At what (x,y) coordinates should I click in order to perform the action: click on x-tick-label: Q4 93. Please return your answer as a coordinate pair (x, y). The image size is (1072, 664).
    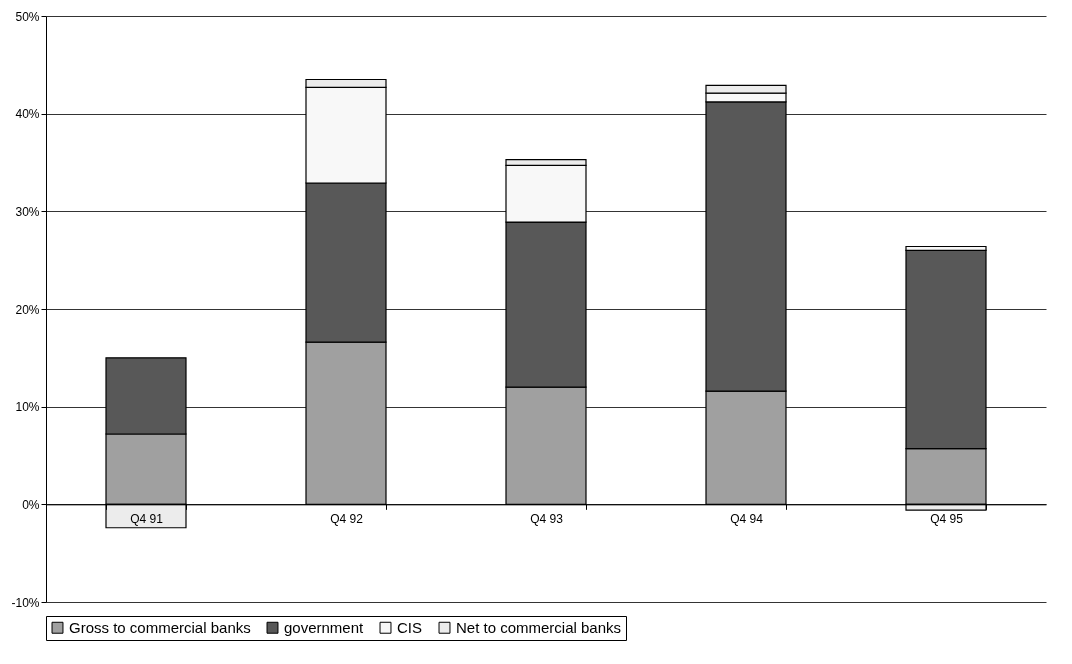
    Looking at the image, I should click on (547, 518).